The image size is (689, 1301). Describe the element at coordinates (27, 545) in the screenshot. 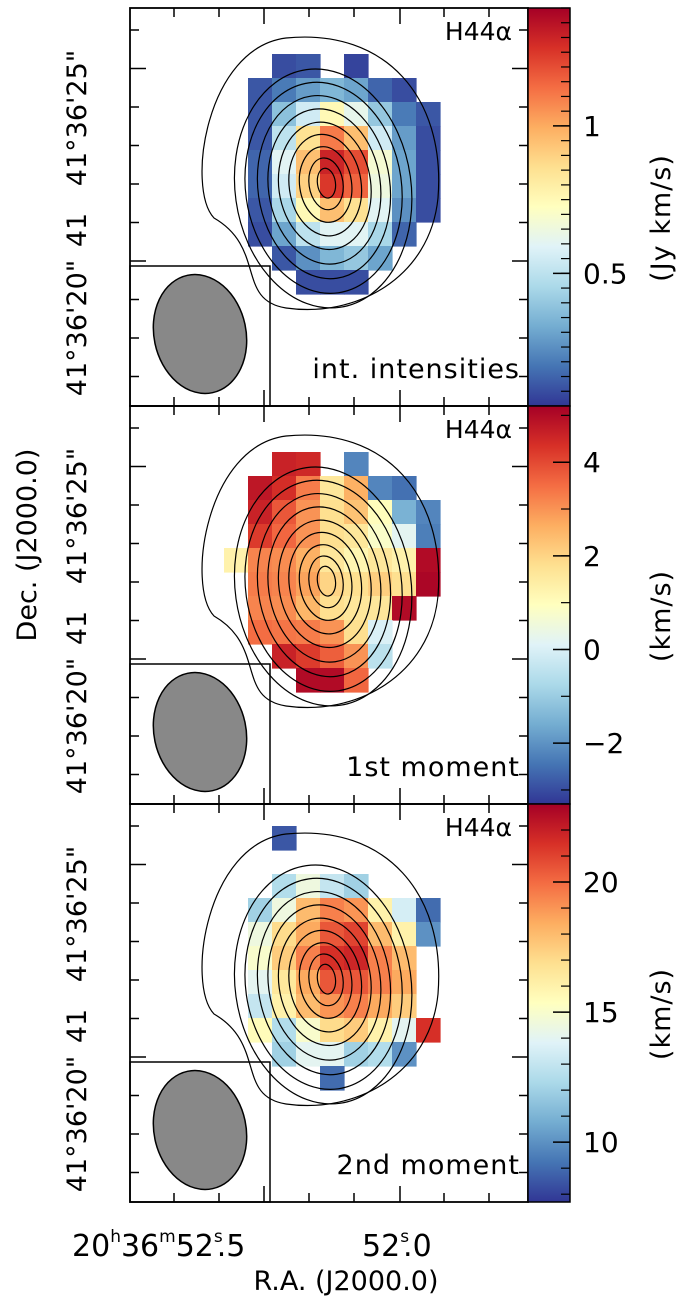

I see `y-axis-label: Dec. (J2000.0)` at that location.